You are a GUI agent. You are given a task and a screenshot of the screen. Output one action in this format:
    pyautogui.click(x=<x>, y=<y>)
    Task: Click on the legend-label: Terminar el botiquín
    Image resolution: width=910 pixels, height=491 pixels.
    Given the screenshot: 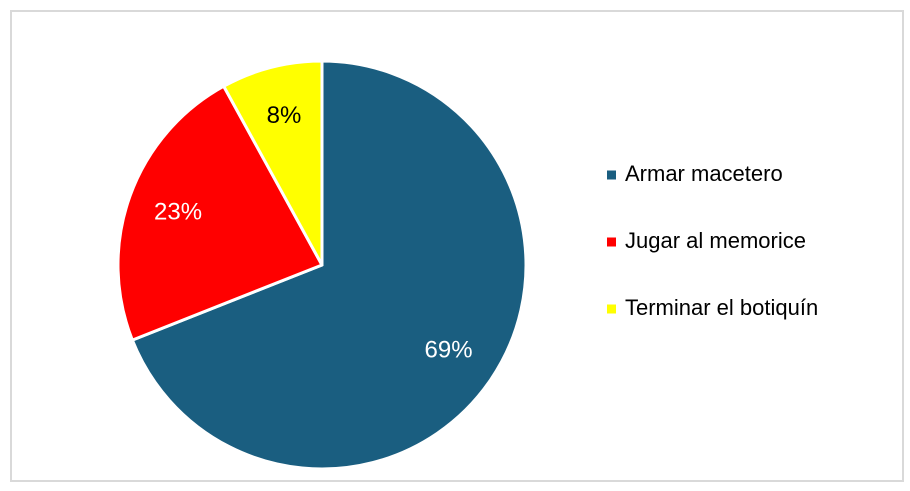 What is the action you would take?
    pyautogui.click(x=721, y=307)
    